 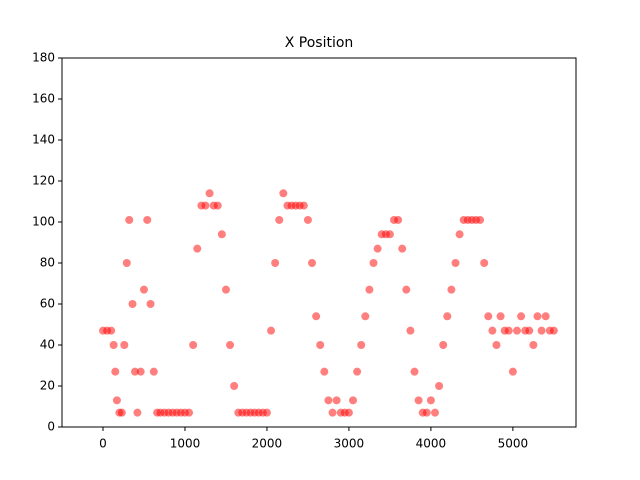 I want to click on y-tick-label: 100, so click(x=43, y=222).